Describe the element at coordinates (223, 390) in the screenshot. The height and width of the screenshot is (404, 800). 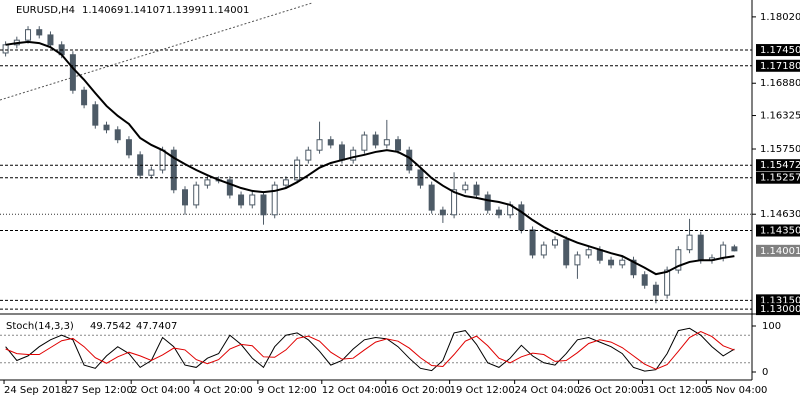
I see `x-tick-label: 4 Oct 20:00` at that location.